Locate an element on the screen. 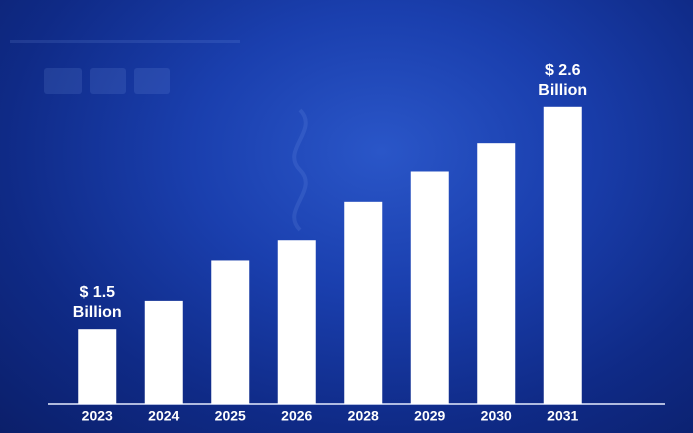 This screenshot has height=433, width=693. x-tick-label: 2029 is located at coordinates (429, 416).